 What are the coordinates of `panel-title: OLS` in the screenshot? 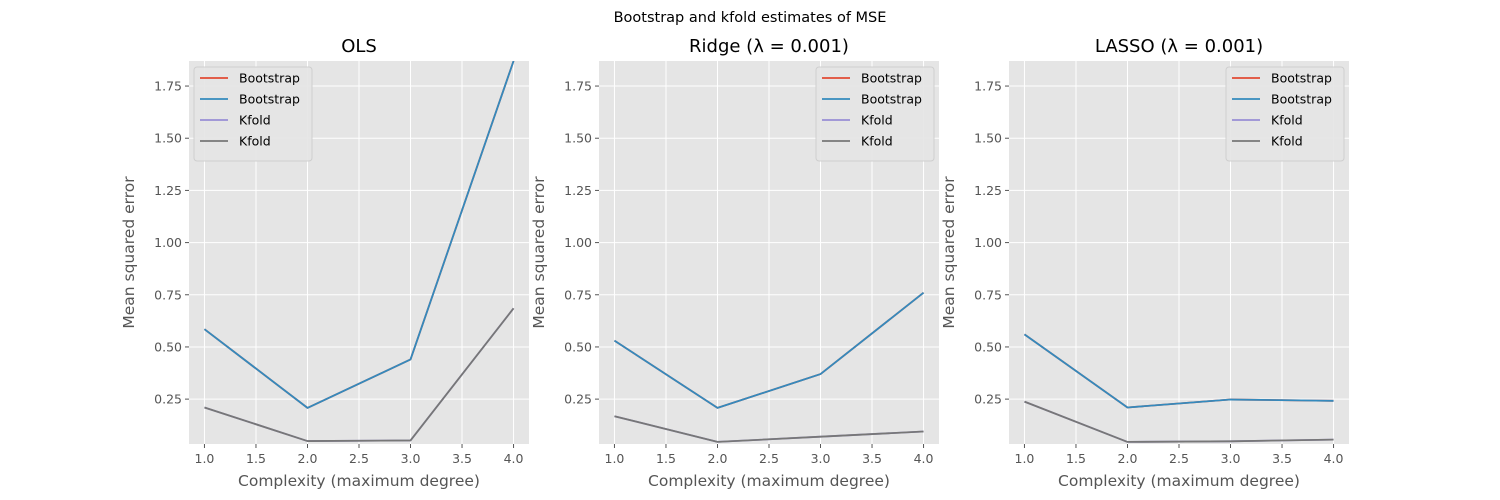 It's located at (359, 46).